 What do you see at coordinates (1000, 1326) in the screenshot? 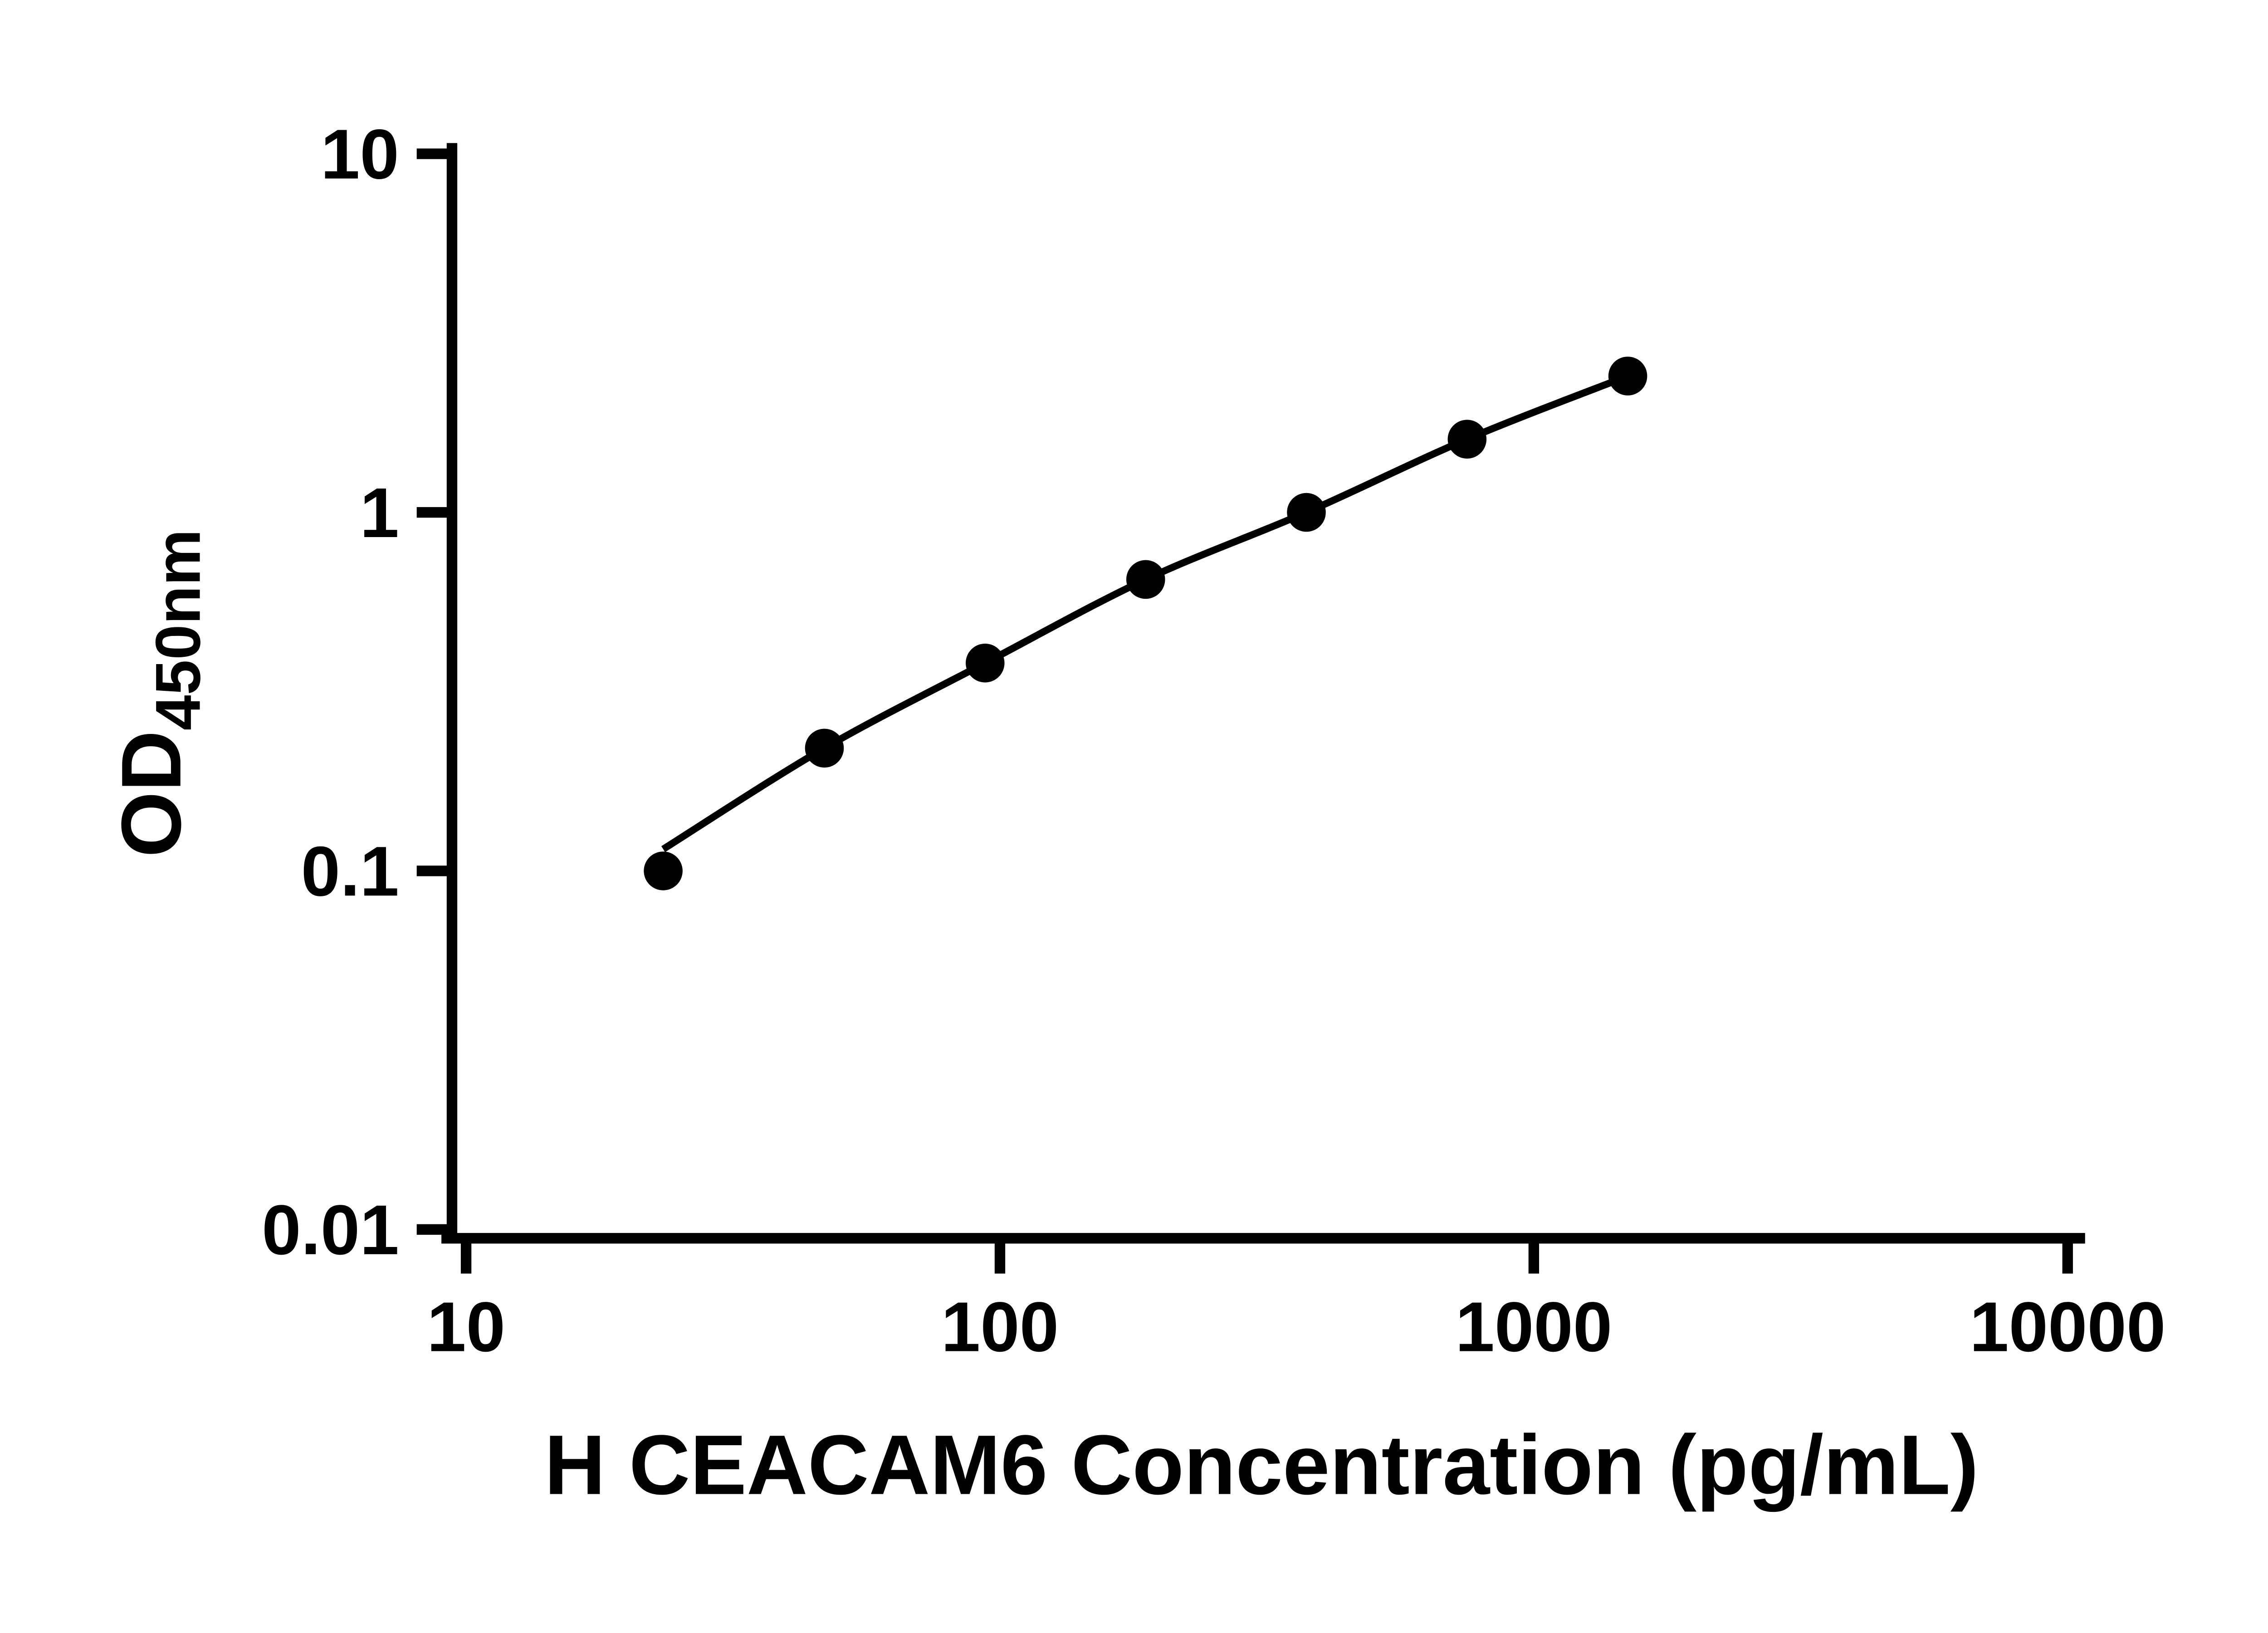
I see `x-tick-label: 100` at bounding box center [1000, 1326].